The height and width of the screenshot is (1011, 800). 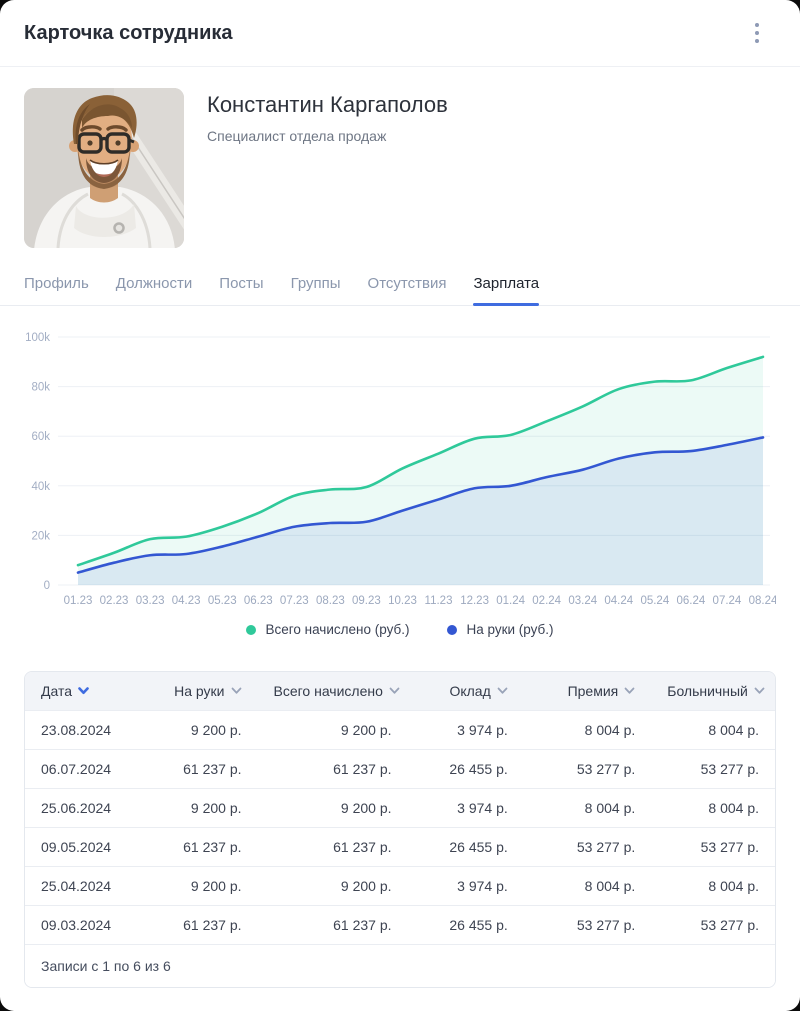 What do you see at coordinates (150, 601) in the screenshot?
I see `svg-text: 03.23` at bounding box center [150, 601].